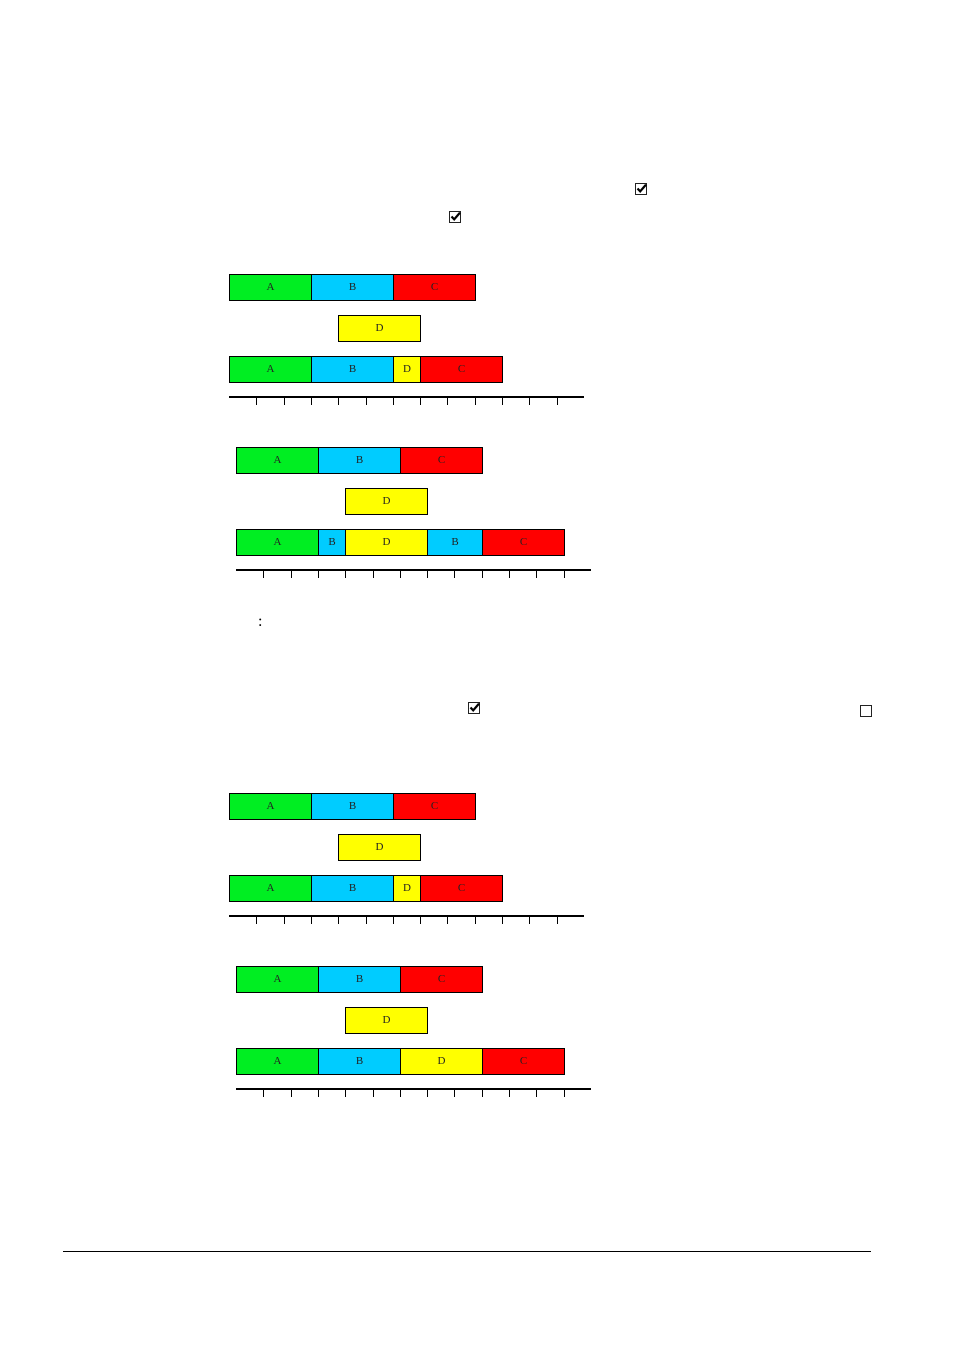  What do you see at coordinates (467, 1251) in the screenshot?
I see `footer-rule` at bounding box center [467, 1251].